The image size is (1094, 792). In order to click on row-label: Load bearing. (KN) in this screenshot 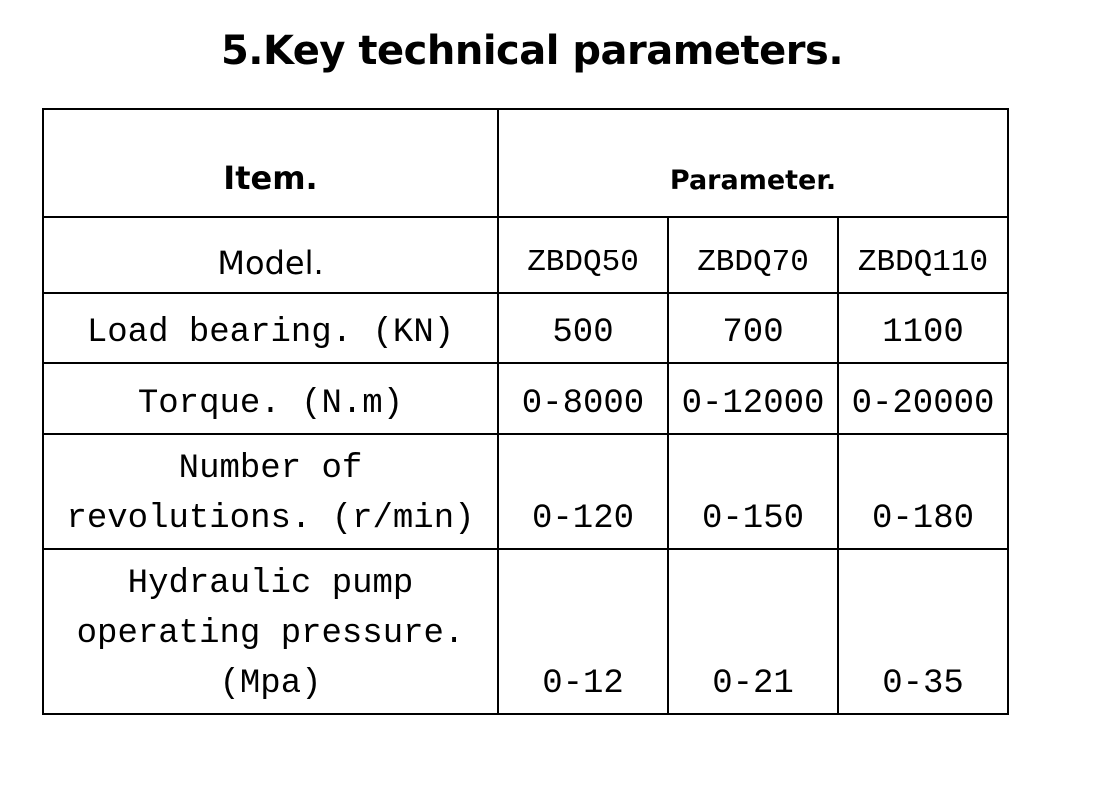, I will do `click(270, 328)`.